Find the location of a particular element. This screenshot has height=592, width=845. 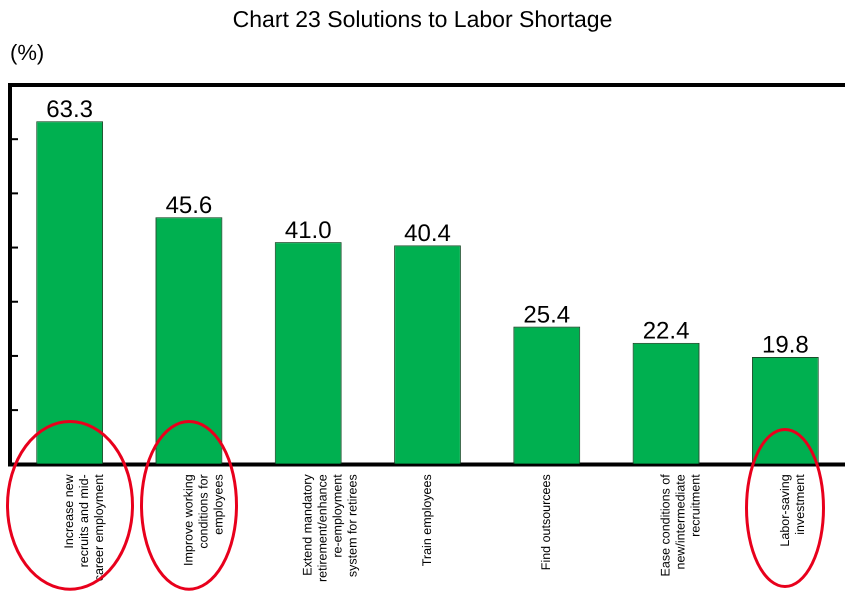

x-tick-label: Find outsourcees is located at coordinates (546, 522).